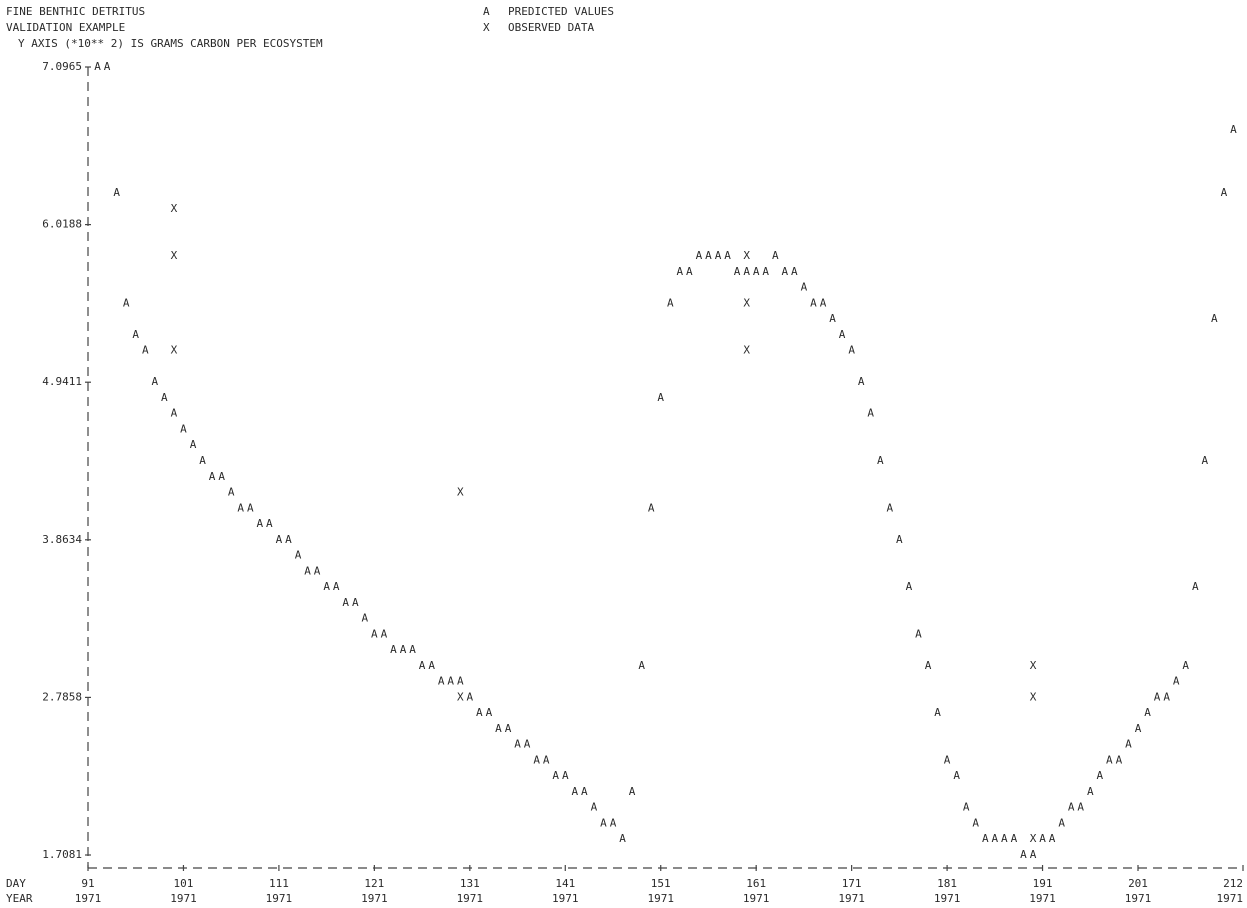 The height and width of the screenshot is (908, 1247). What do you see at coordinates (374, 883) in the screenshot?
I see `x-tick-label: 121` at bounding box center [374, 883].